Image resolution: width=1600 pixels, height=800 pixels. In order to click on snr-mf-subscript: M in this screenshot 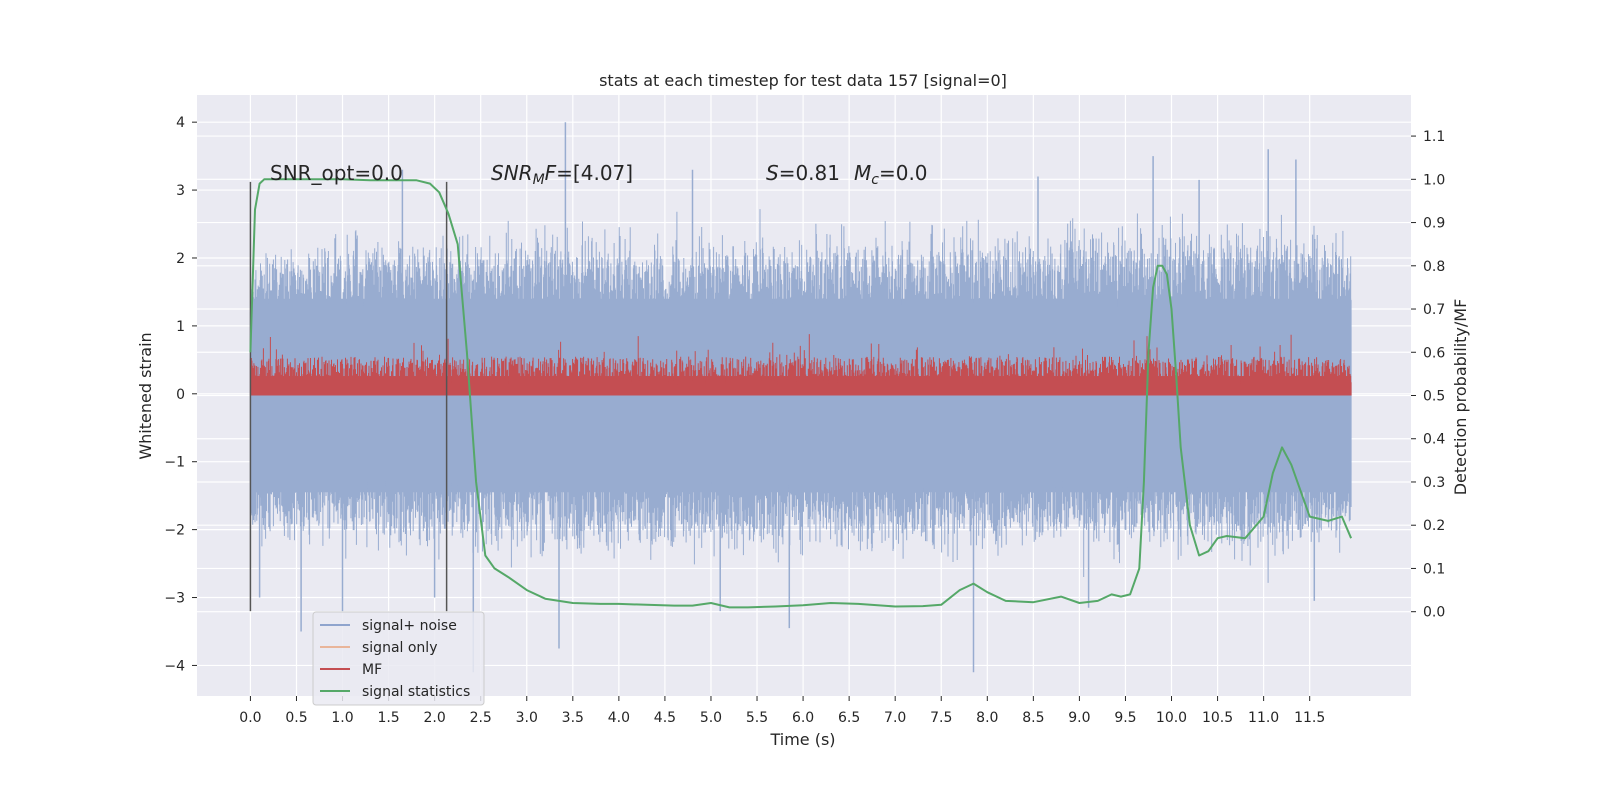, I will do `click(539, 180)`.